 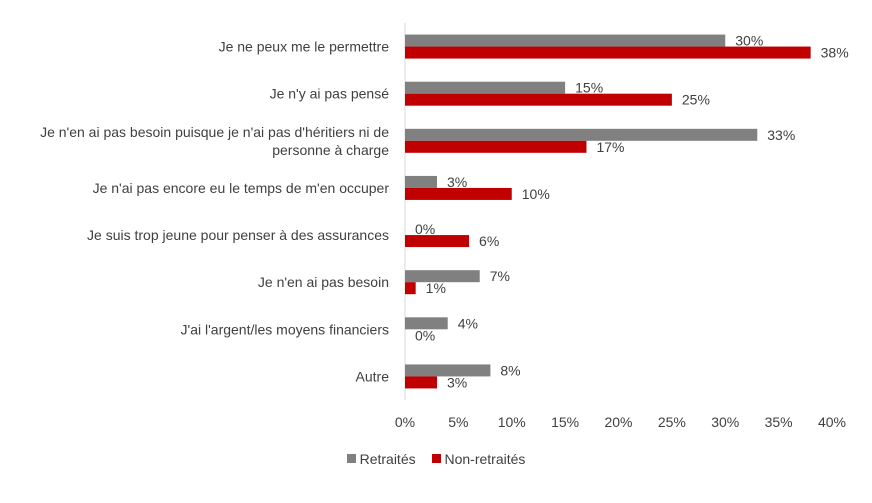 I want to click on data-label-non-retraites: 0%, so click(x=425, y=335).